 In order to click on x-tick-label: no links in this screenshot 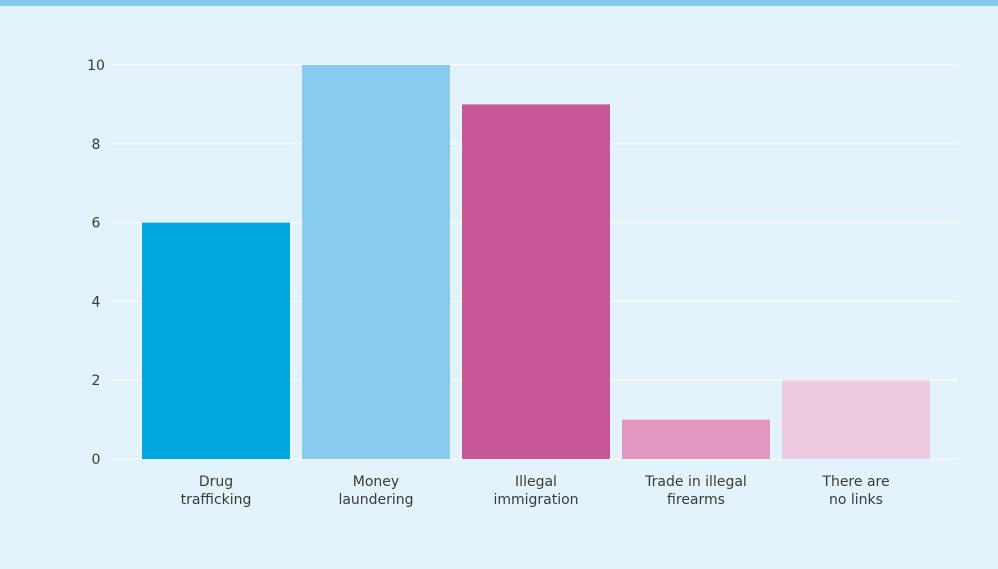, I will do `click(856, 500)`.